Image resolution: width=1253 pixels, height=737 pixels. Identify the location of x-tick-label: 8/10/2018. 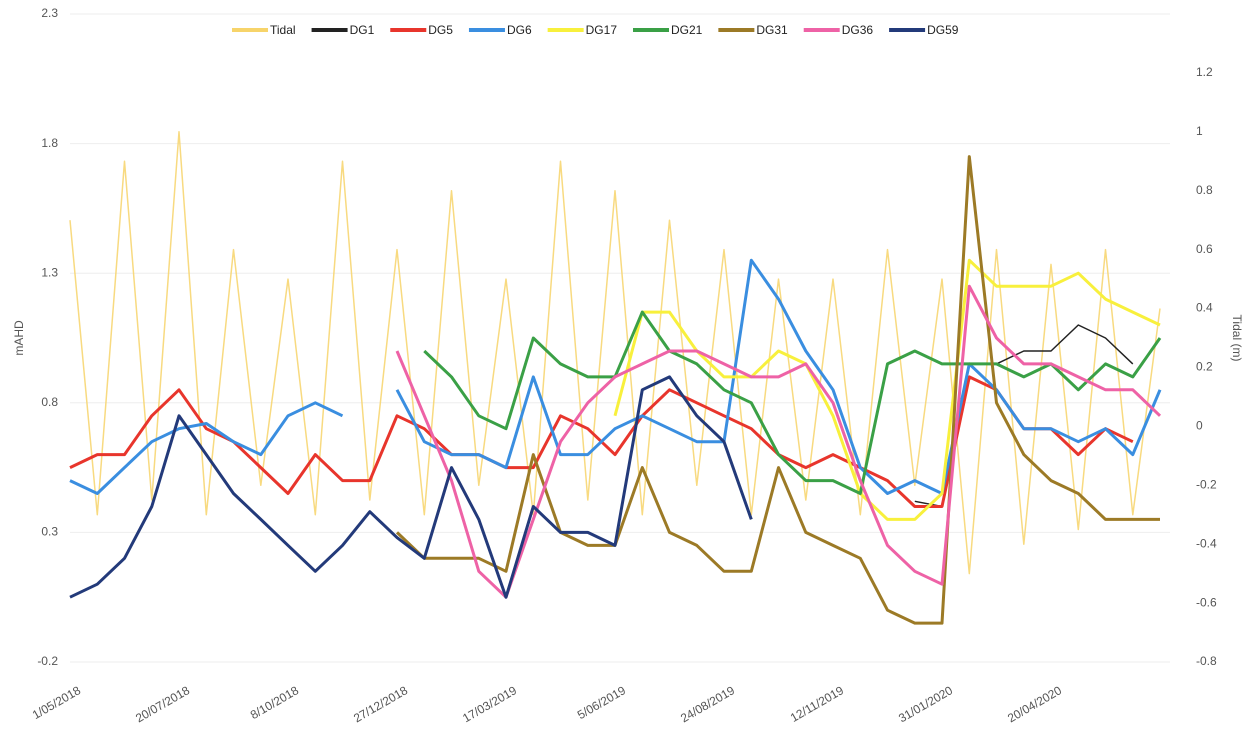
(275, 702).